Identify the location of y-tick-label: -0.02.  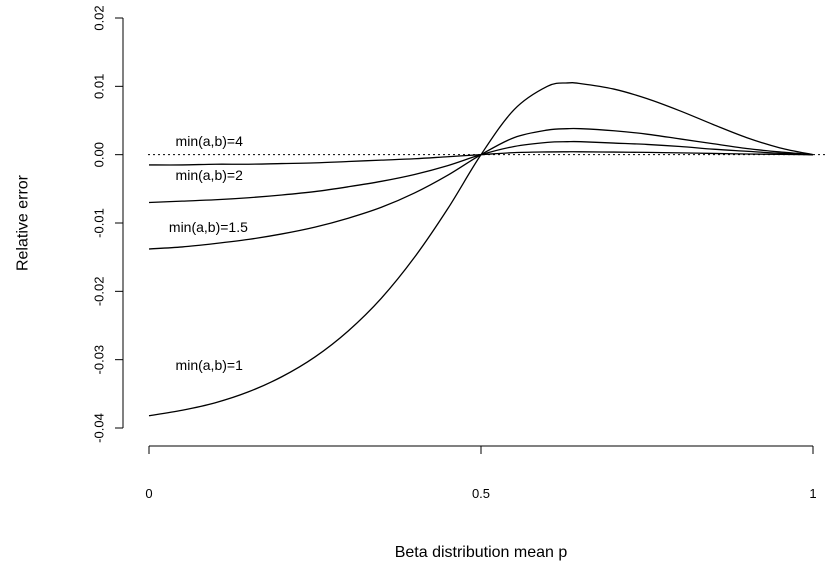
(99, 292).